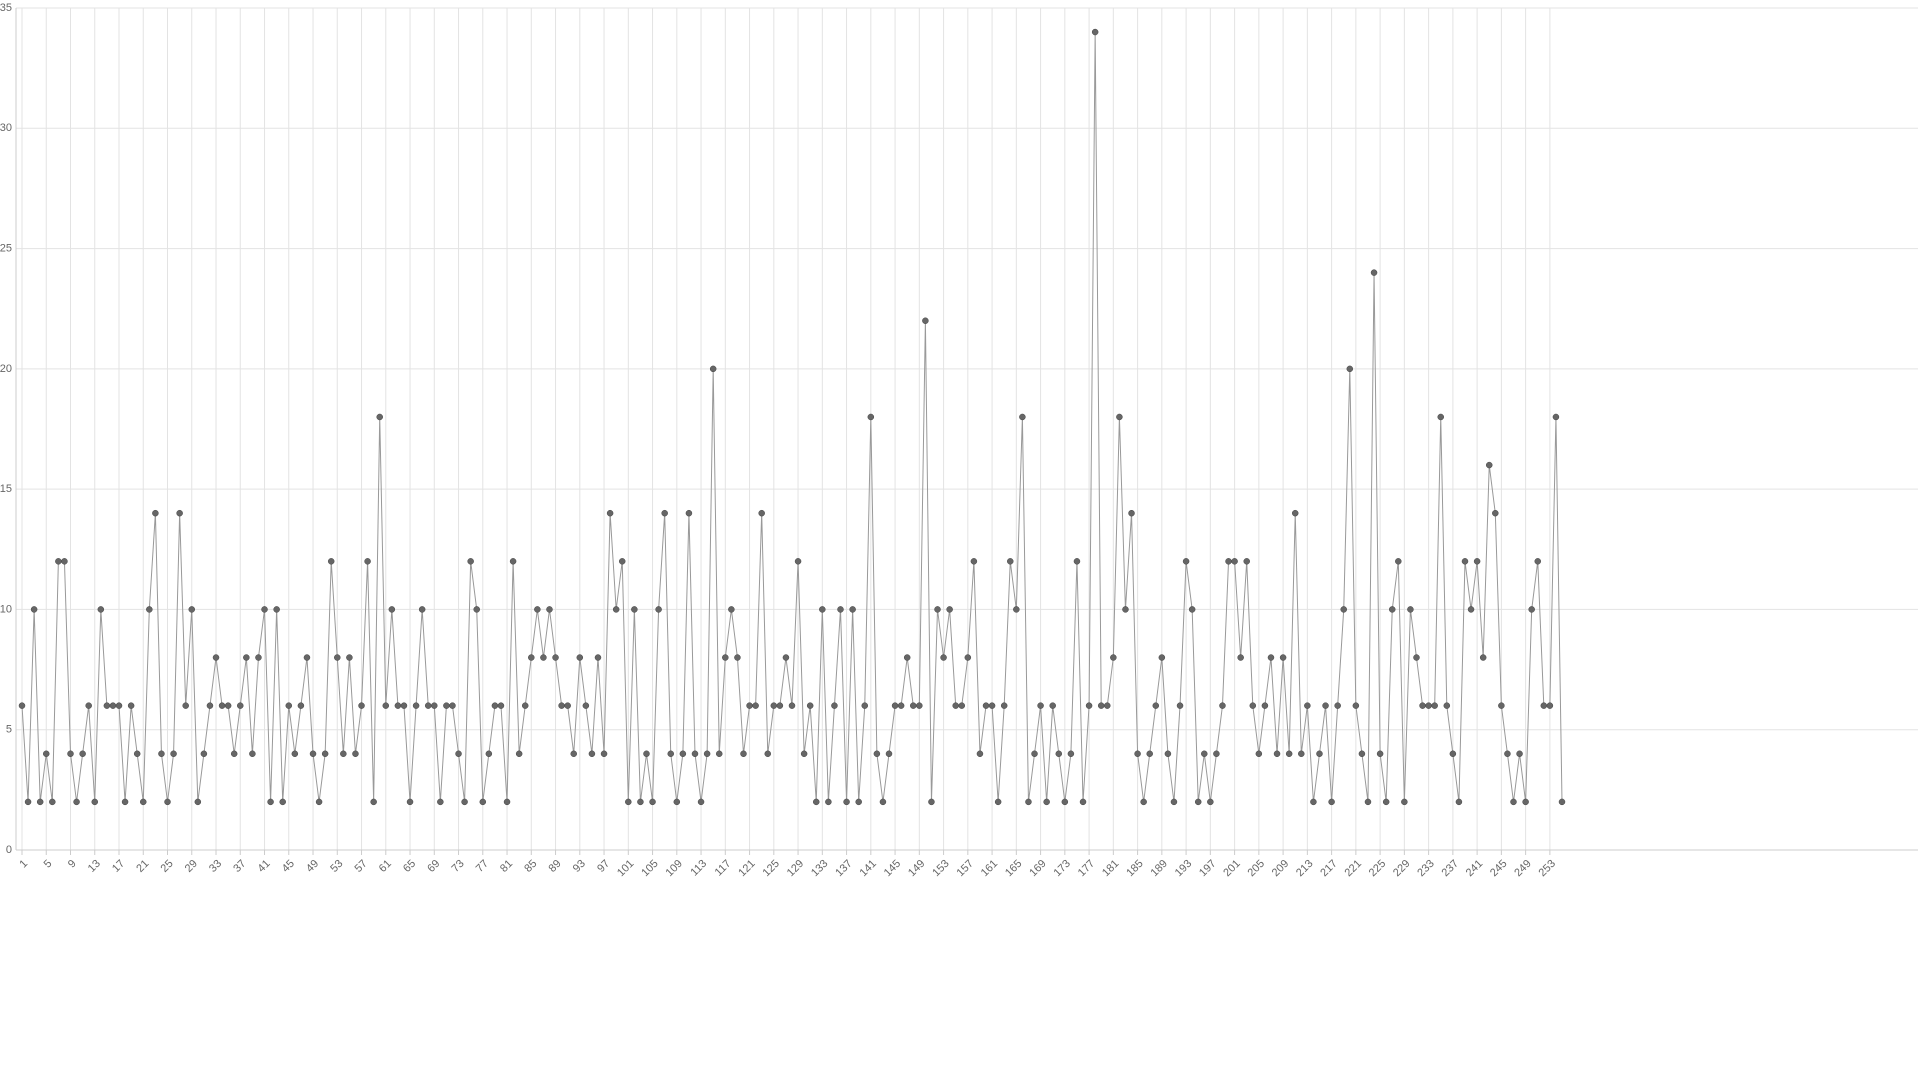 This screenshot has height=1085, width=1920. What do you see at coordinates (1304, 868) in the screenshot?
I see `x-tick-label: 213` at bounding box center [1304, 868].